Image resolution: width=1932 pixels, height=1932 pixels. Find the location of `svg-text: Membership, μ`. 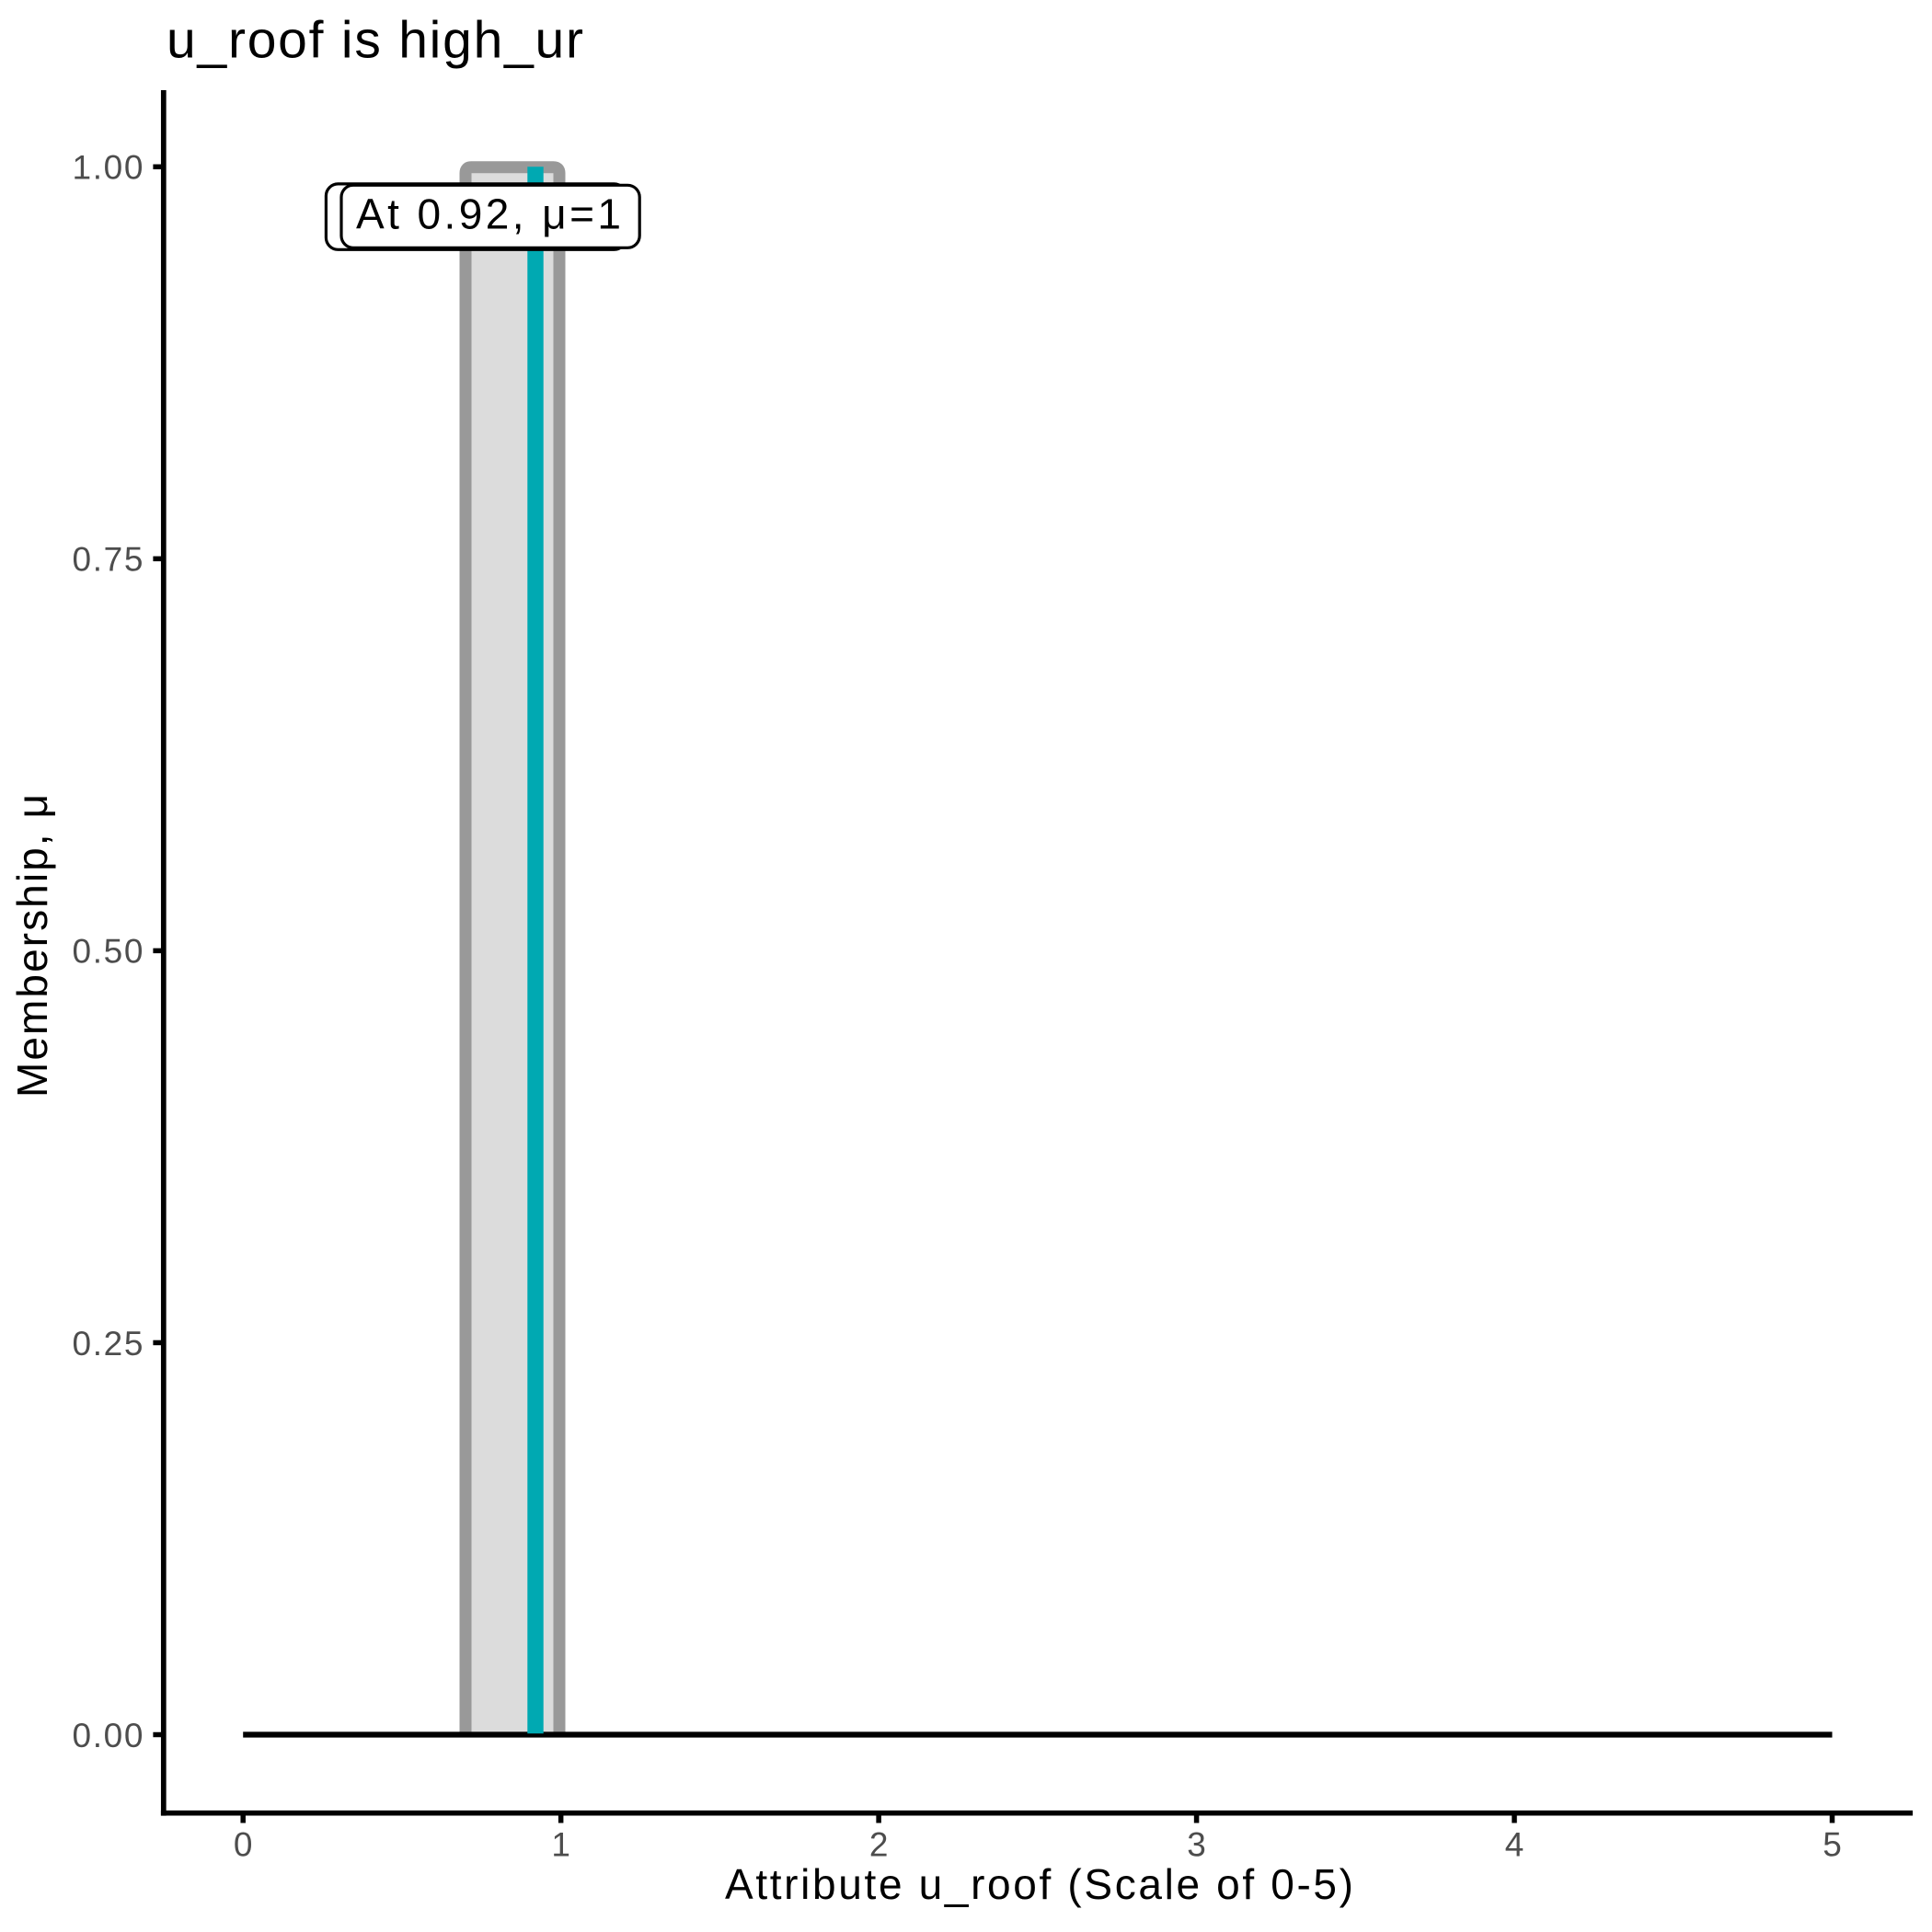

svg-text: Membership, μ is located at coordinates (32, 946).